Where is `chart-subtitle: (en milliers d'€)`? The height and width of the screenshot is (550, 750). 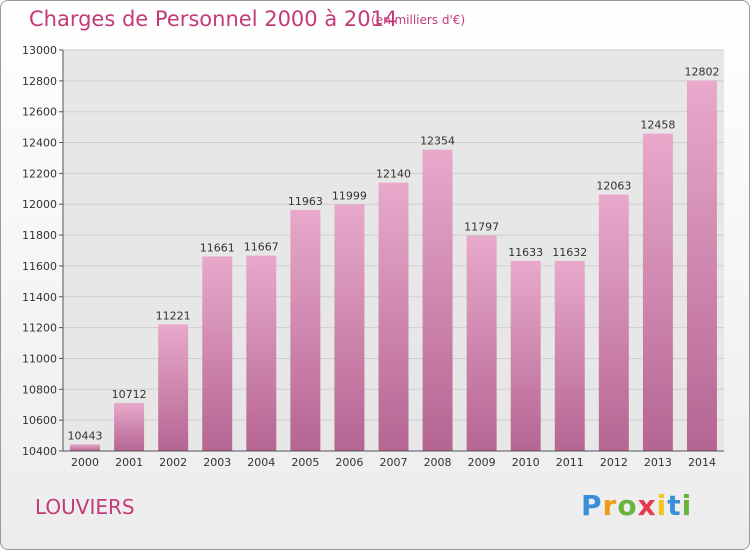 chart-subtitle: (en milliers d'€) is located at coordinates (418, 20).